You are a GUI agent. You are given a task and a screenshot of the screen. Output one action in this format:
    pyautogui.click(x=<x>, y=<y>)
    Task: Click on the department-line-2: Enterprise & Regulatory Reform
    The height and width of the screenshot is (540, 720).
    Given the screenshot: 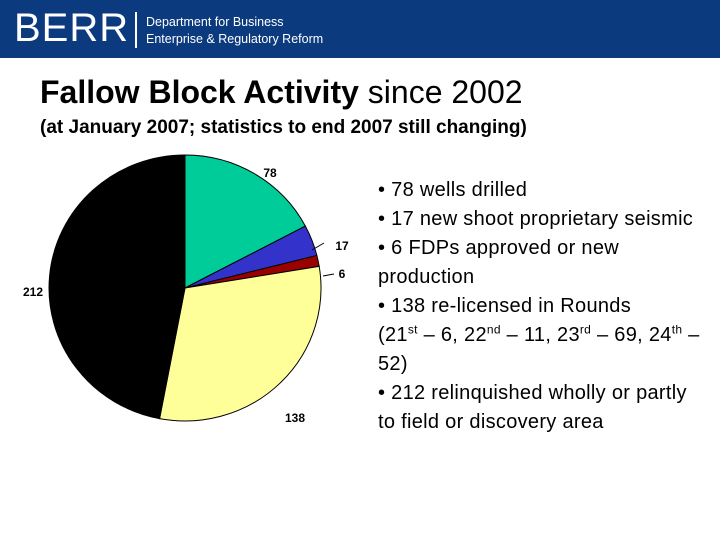 What is the action you would take?
    pyautogui.click(x=235, y=39)
    